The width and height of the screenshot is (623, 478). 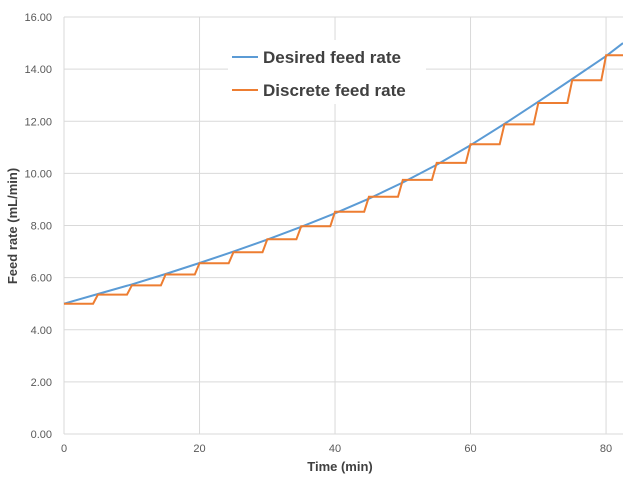 I want to click on x-axis-ticks: 0 20 40 60 80, so click(x=336, y=449).